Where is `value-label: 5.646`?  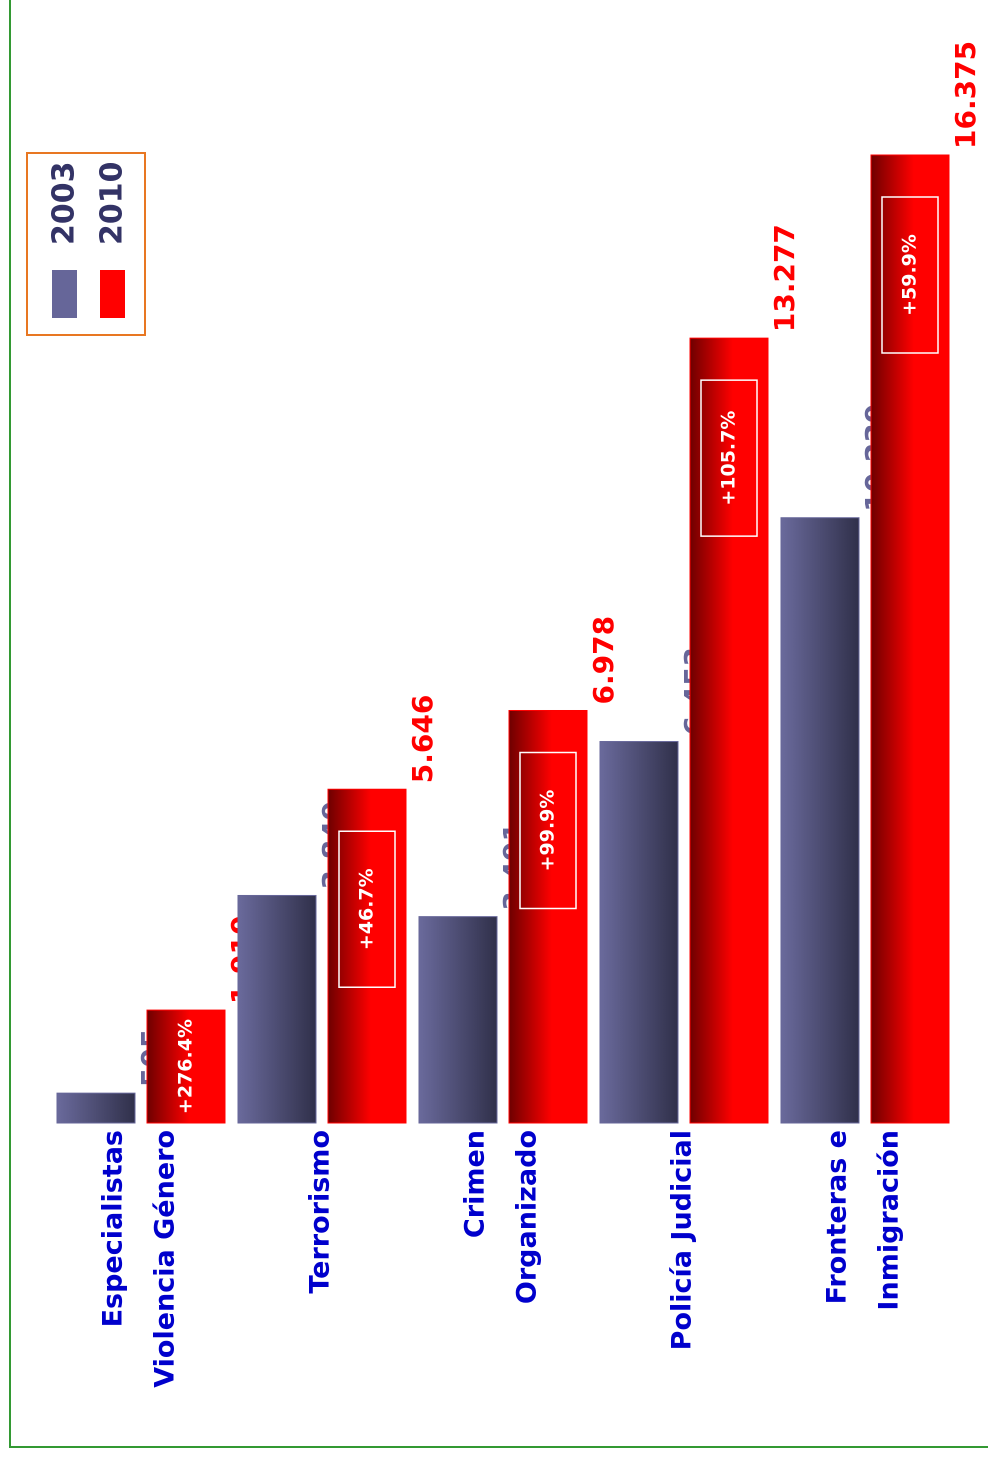
value-label: 5.646 is located at coordinates (422, 739).